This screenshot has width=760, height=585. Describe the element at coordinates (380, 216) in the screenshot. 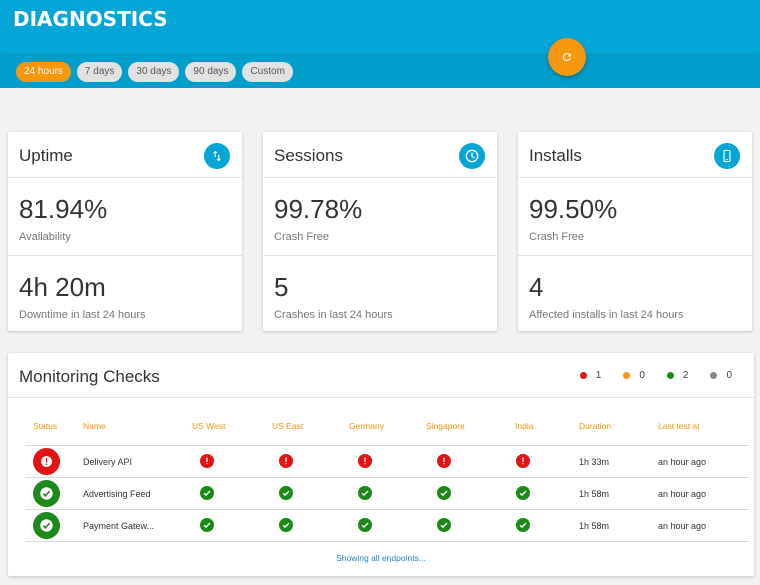

I see `crash-free-stat: 99.78% Crash Free` at that location.